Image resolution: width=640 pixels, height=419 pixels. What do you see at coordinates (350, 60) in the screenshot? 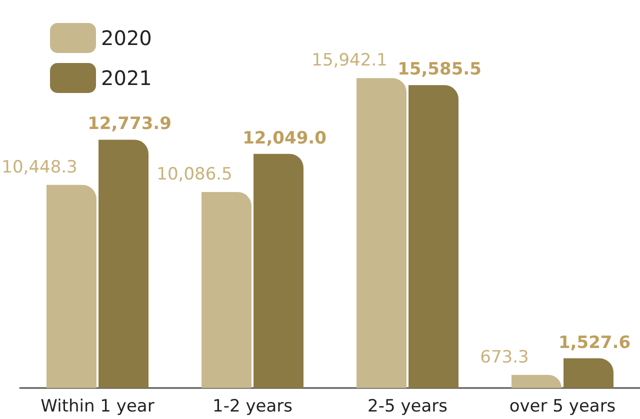
I see `data-label: 15,942.1` at bounding box center [350, 60].